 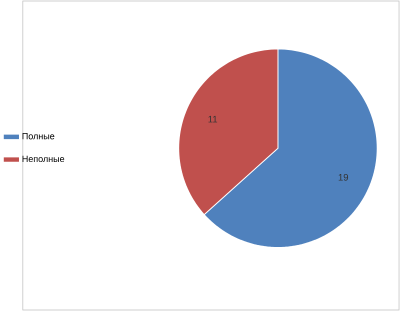 What do you see at coordinates (38, 136) in the screenshot?
I see `legend-label: Полные` at bounding box center [38, 136].